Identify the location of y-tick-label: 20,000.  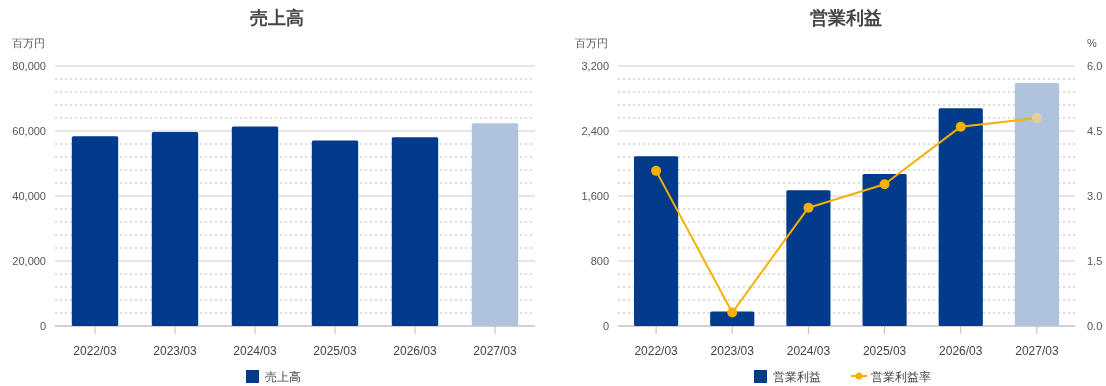
(29, 261).